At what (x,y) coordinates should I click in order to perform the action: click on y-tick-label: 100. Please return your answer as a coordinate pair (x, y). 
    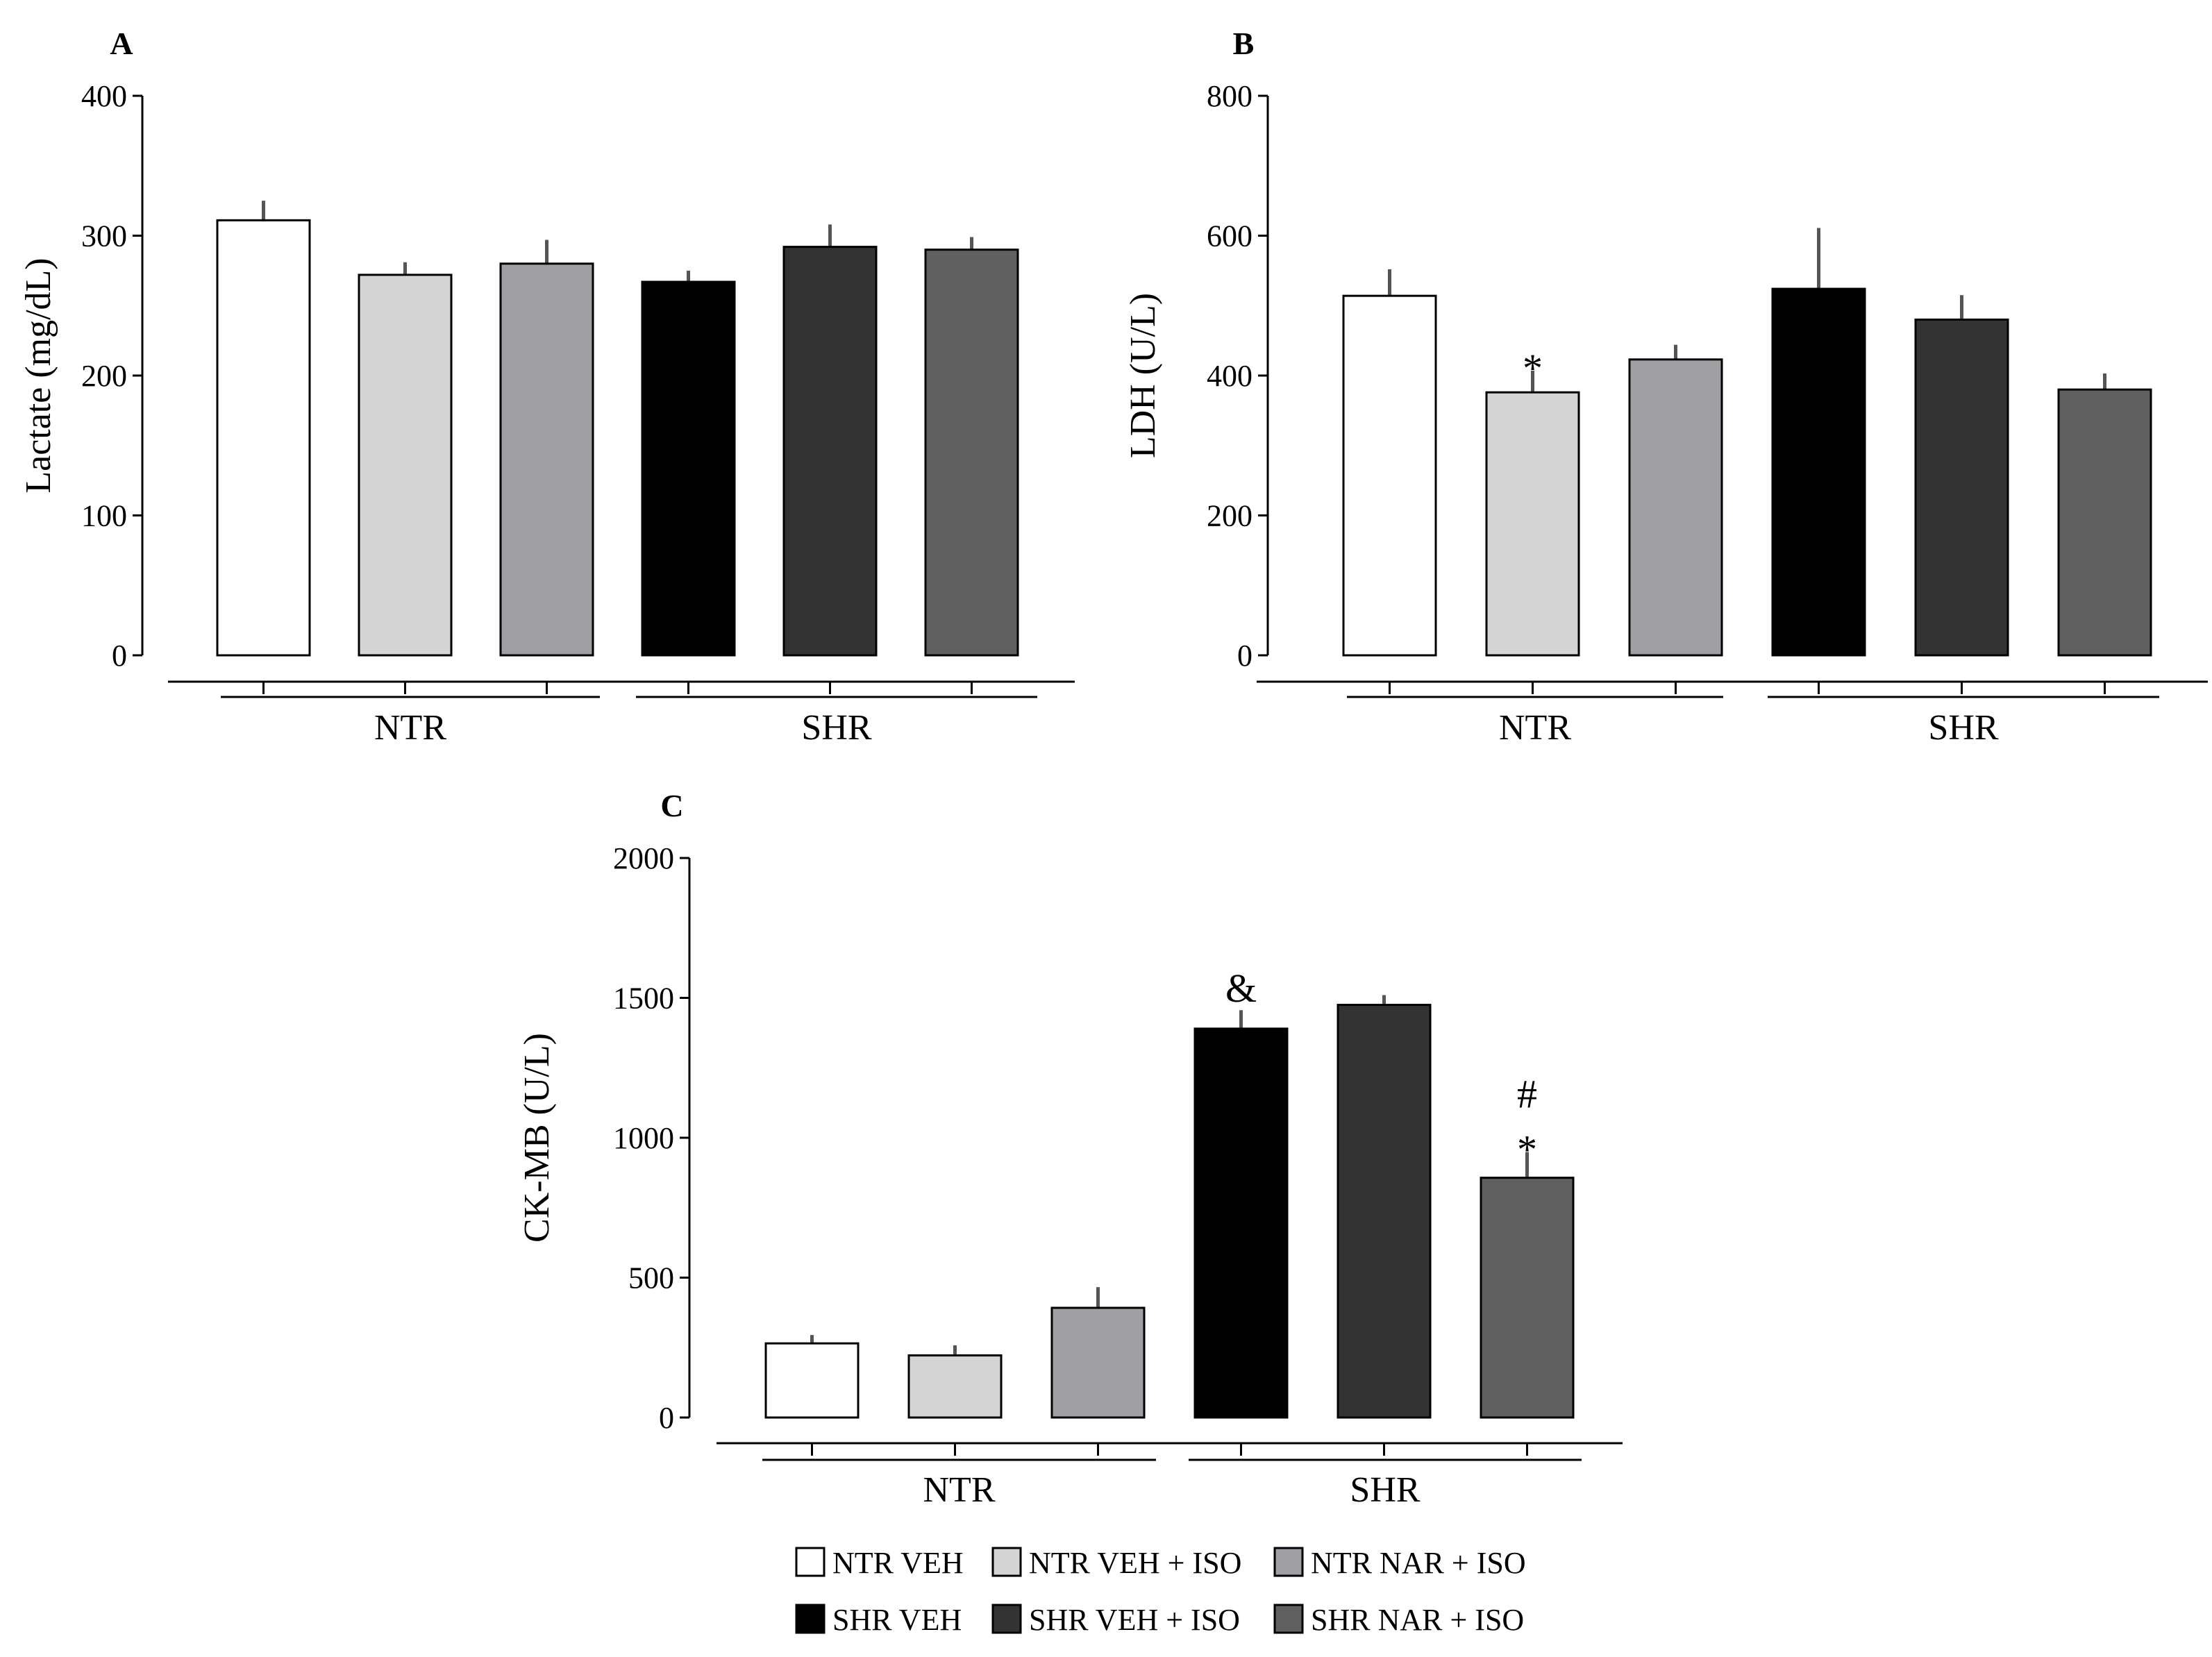
    Looking at the image, I should click on (104, 516).